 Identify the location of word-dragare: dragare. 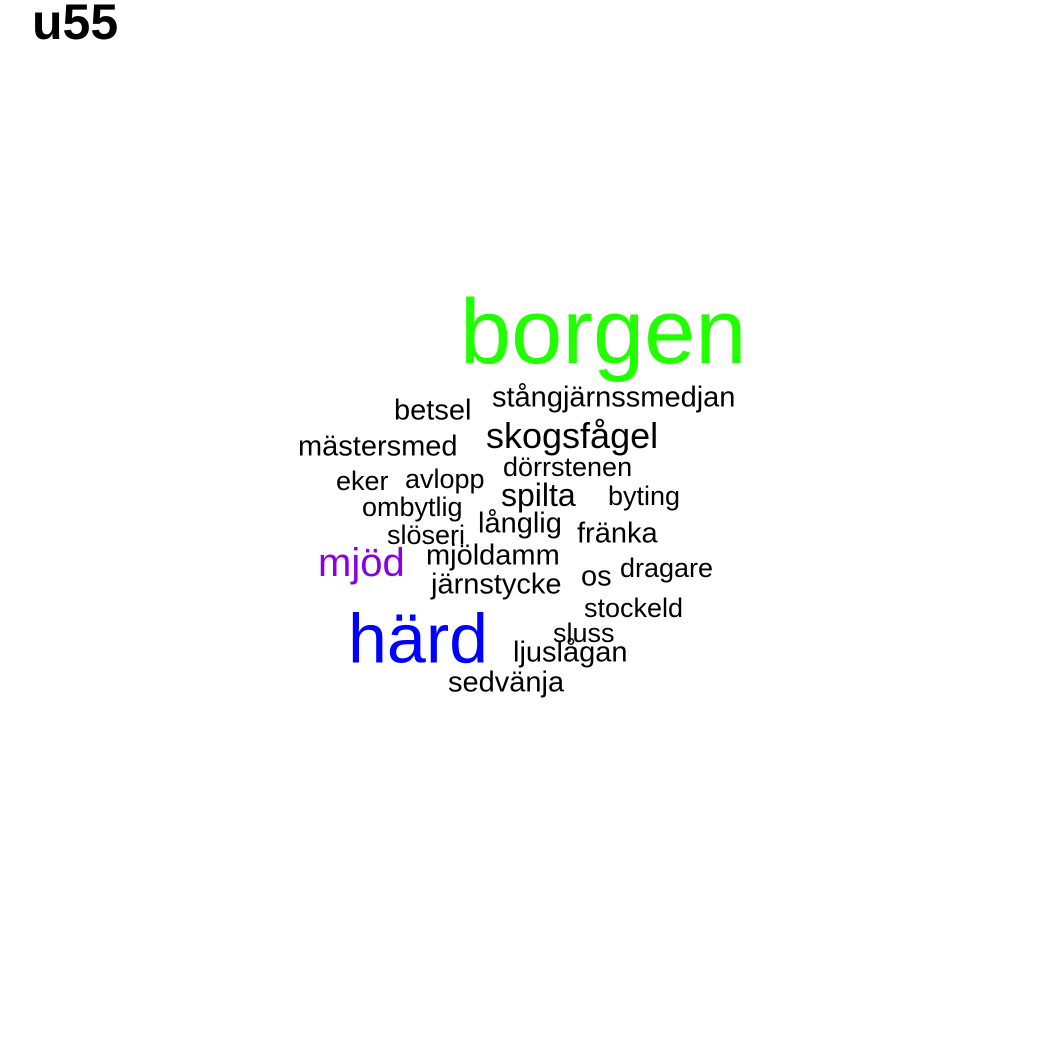
(667, 567).